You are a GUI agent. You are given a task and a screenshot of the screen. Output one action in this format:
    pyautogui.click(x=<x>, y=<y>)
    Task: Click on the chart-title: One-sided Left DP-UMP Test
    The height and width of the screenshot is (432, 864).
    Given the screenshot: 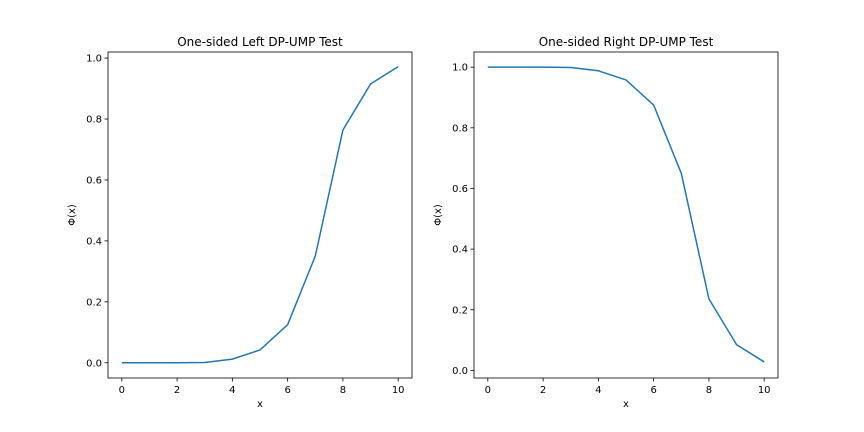 What is the action you would take?
    pyautogui.click(x=260, y=42)
    